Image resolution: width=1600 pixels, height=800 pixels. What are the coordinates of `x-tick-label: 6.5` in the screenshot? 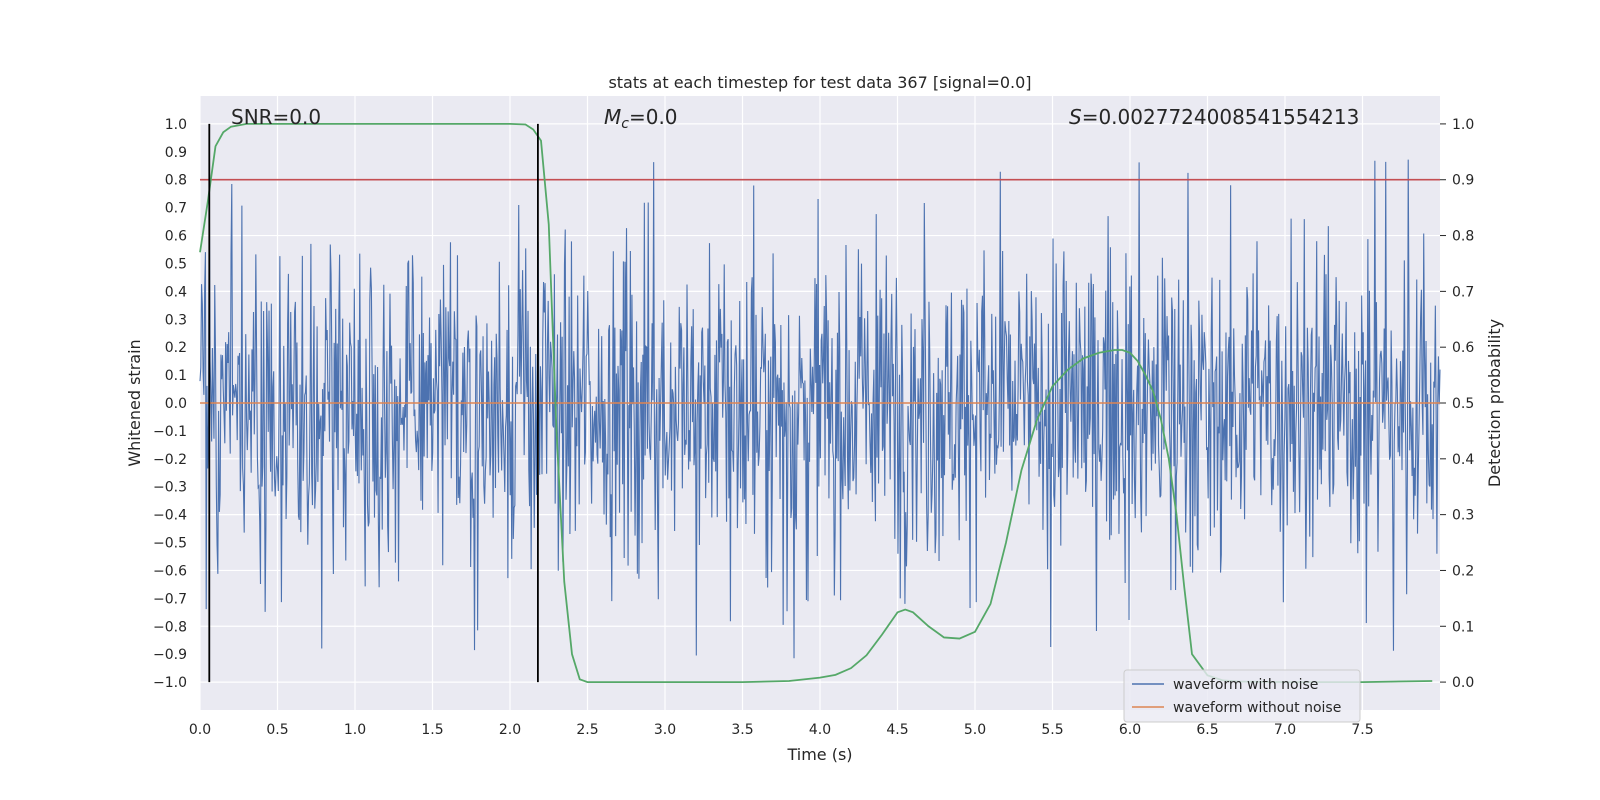 It's located at (1207, 730).